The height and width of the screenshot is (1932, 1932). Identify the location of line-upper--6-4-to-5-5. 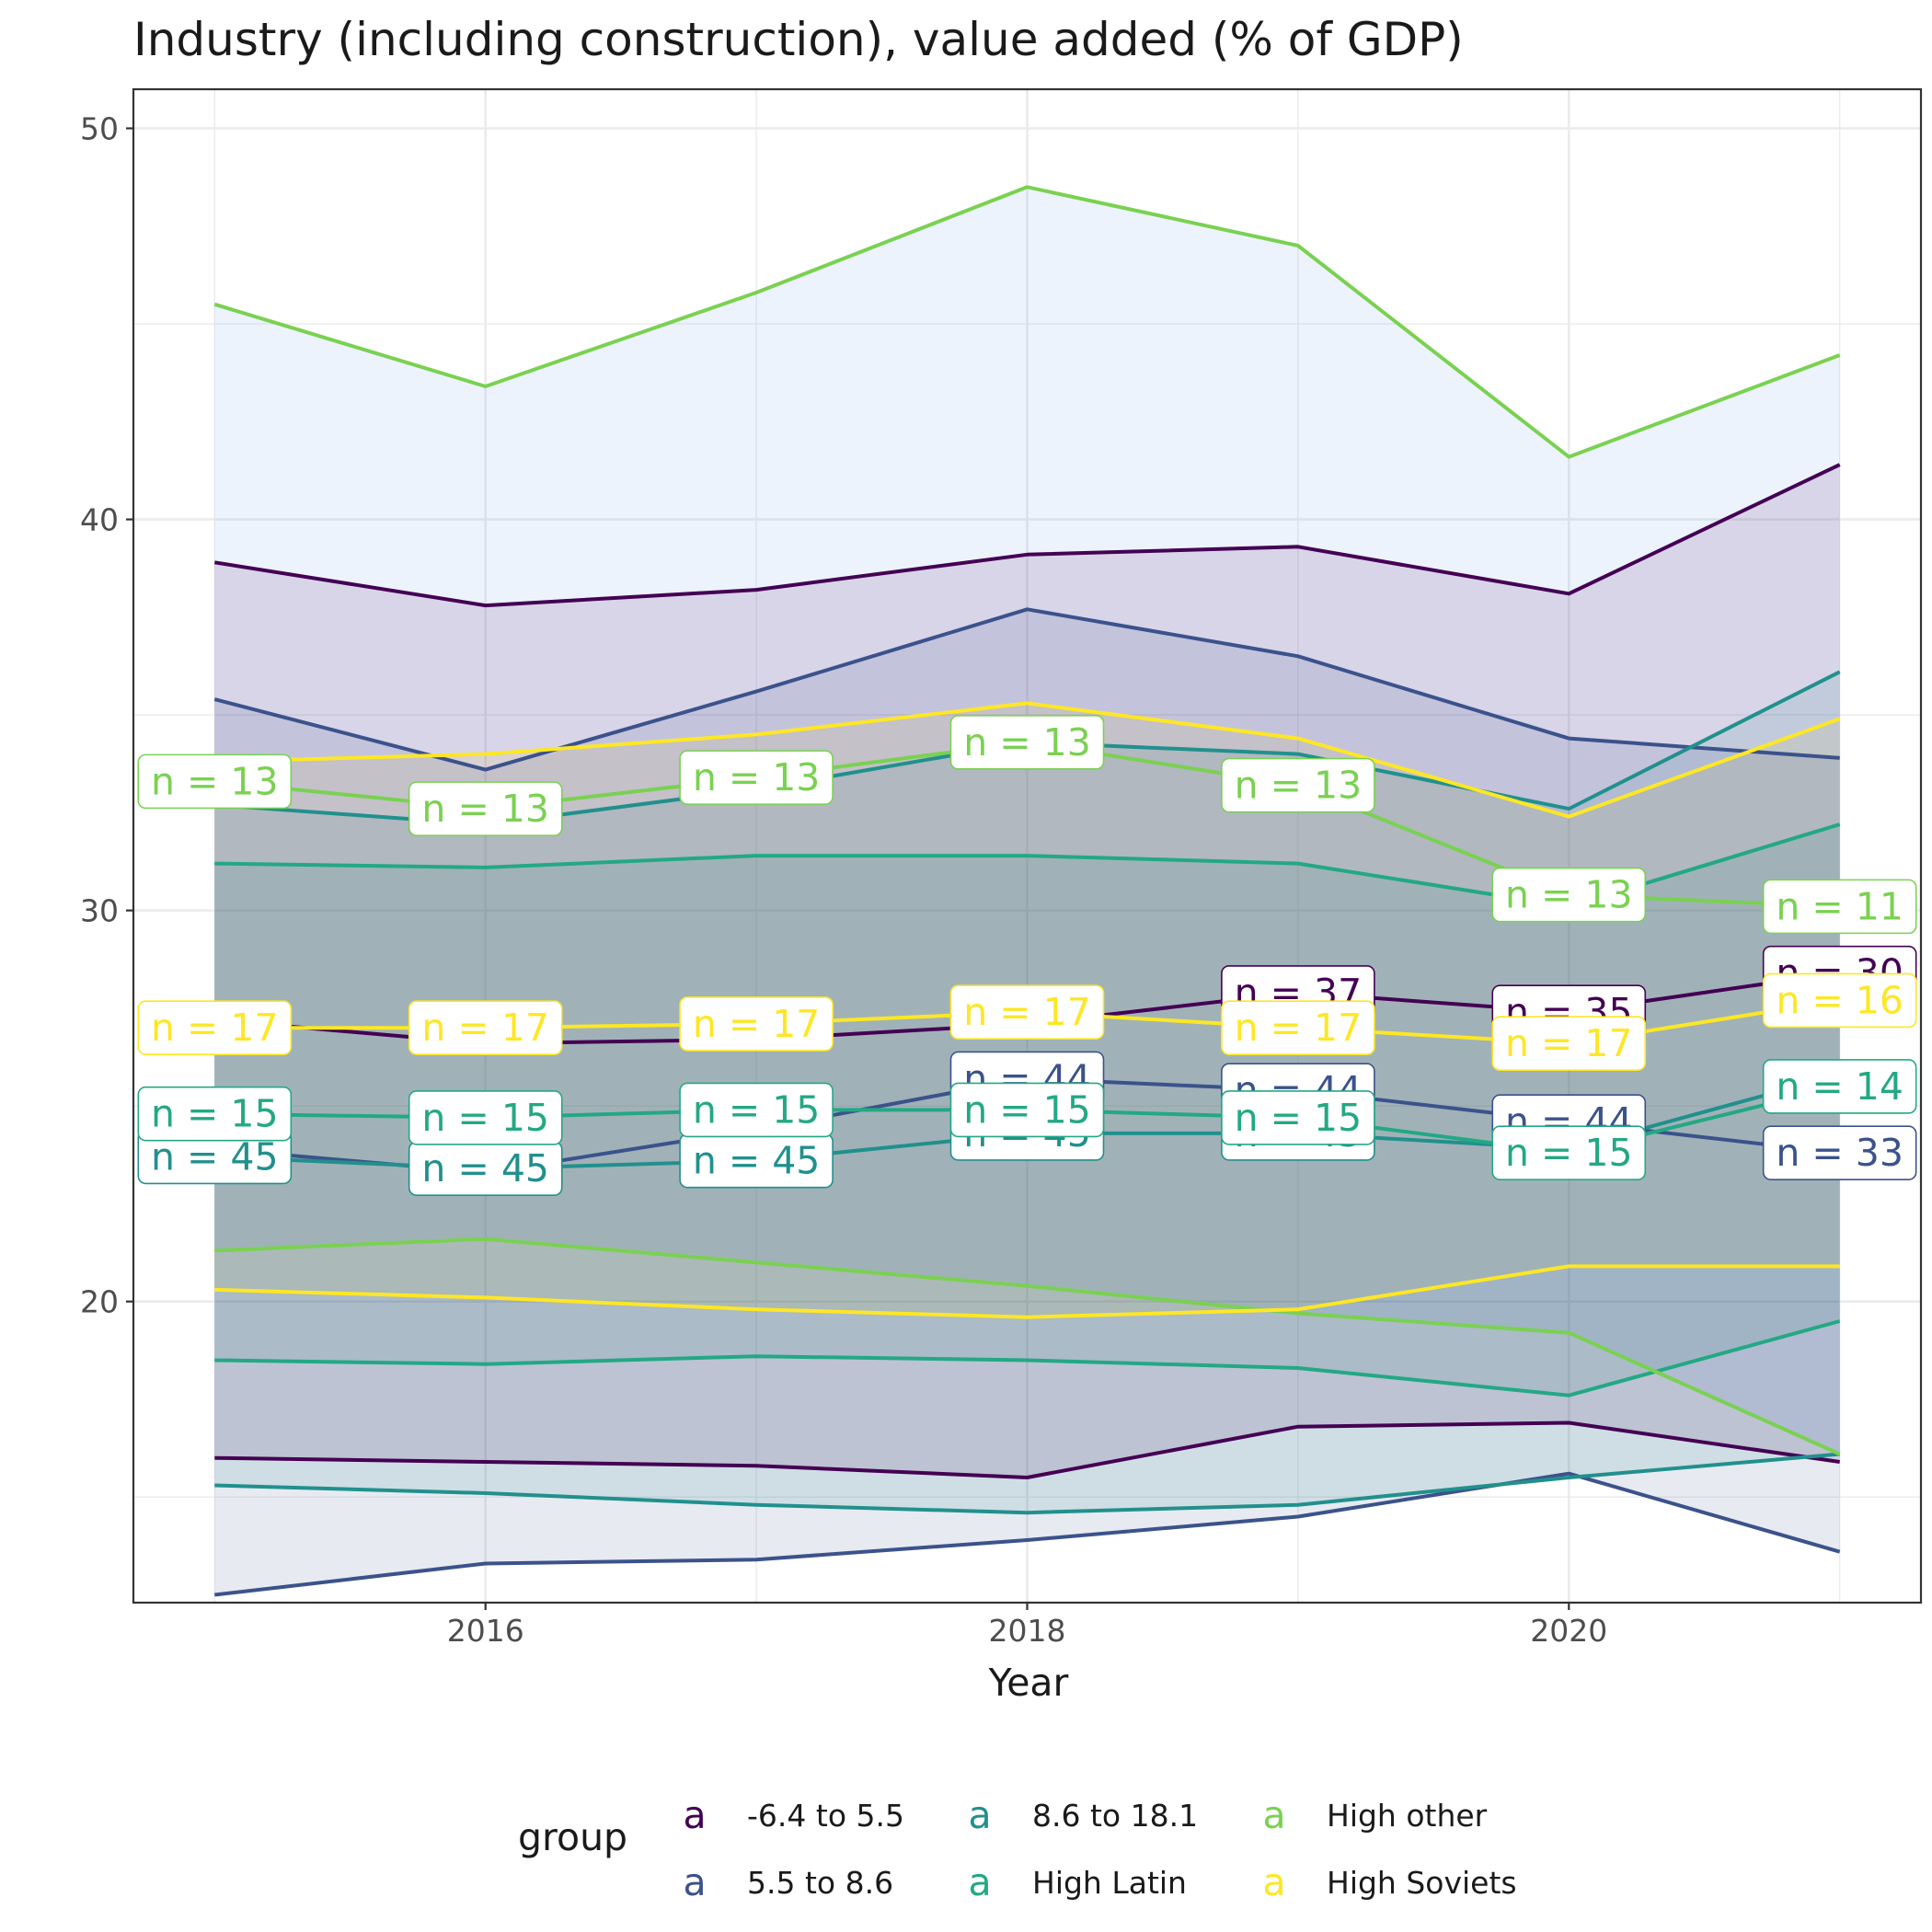
(1027, 535).